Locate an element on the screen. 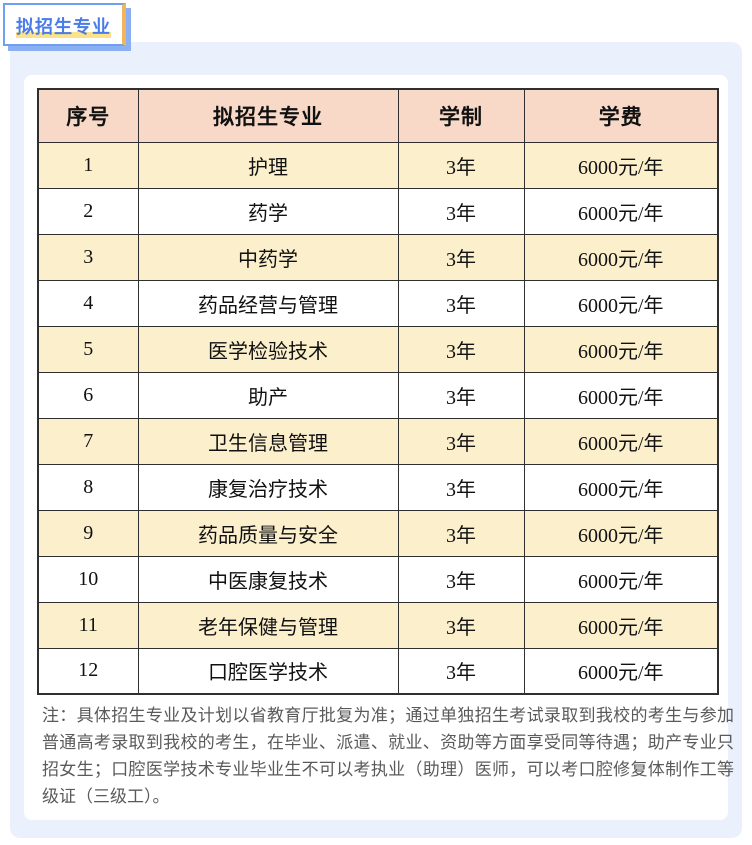 The width and height of the screenshot is (752, 845). table-row: 4 药品经营与管理 3年 6000元/年 is located at coordinates (378, 303).